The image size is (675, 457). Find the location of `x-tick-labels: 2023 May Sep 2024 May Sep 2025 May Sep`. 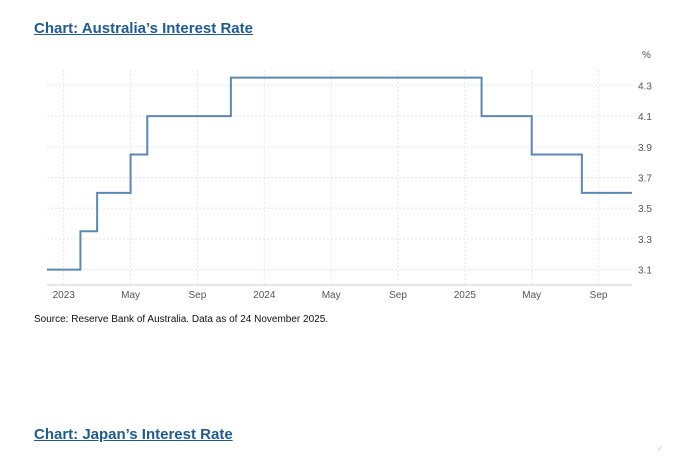

x-tick-labels: 2023 May Sep 2024 May Sep 2025 May Sep is located at coordinates (330, 295).